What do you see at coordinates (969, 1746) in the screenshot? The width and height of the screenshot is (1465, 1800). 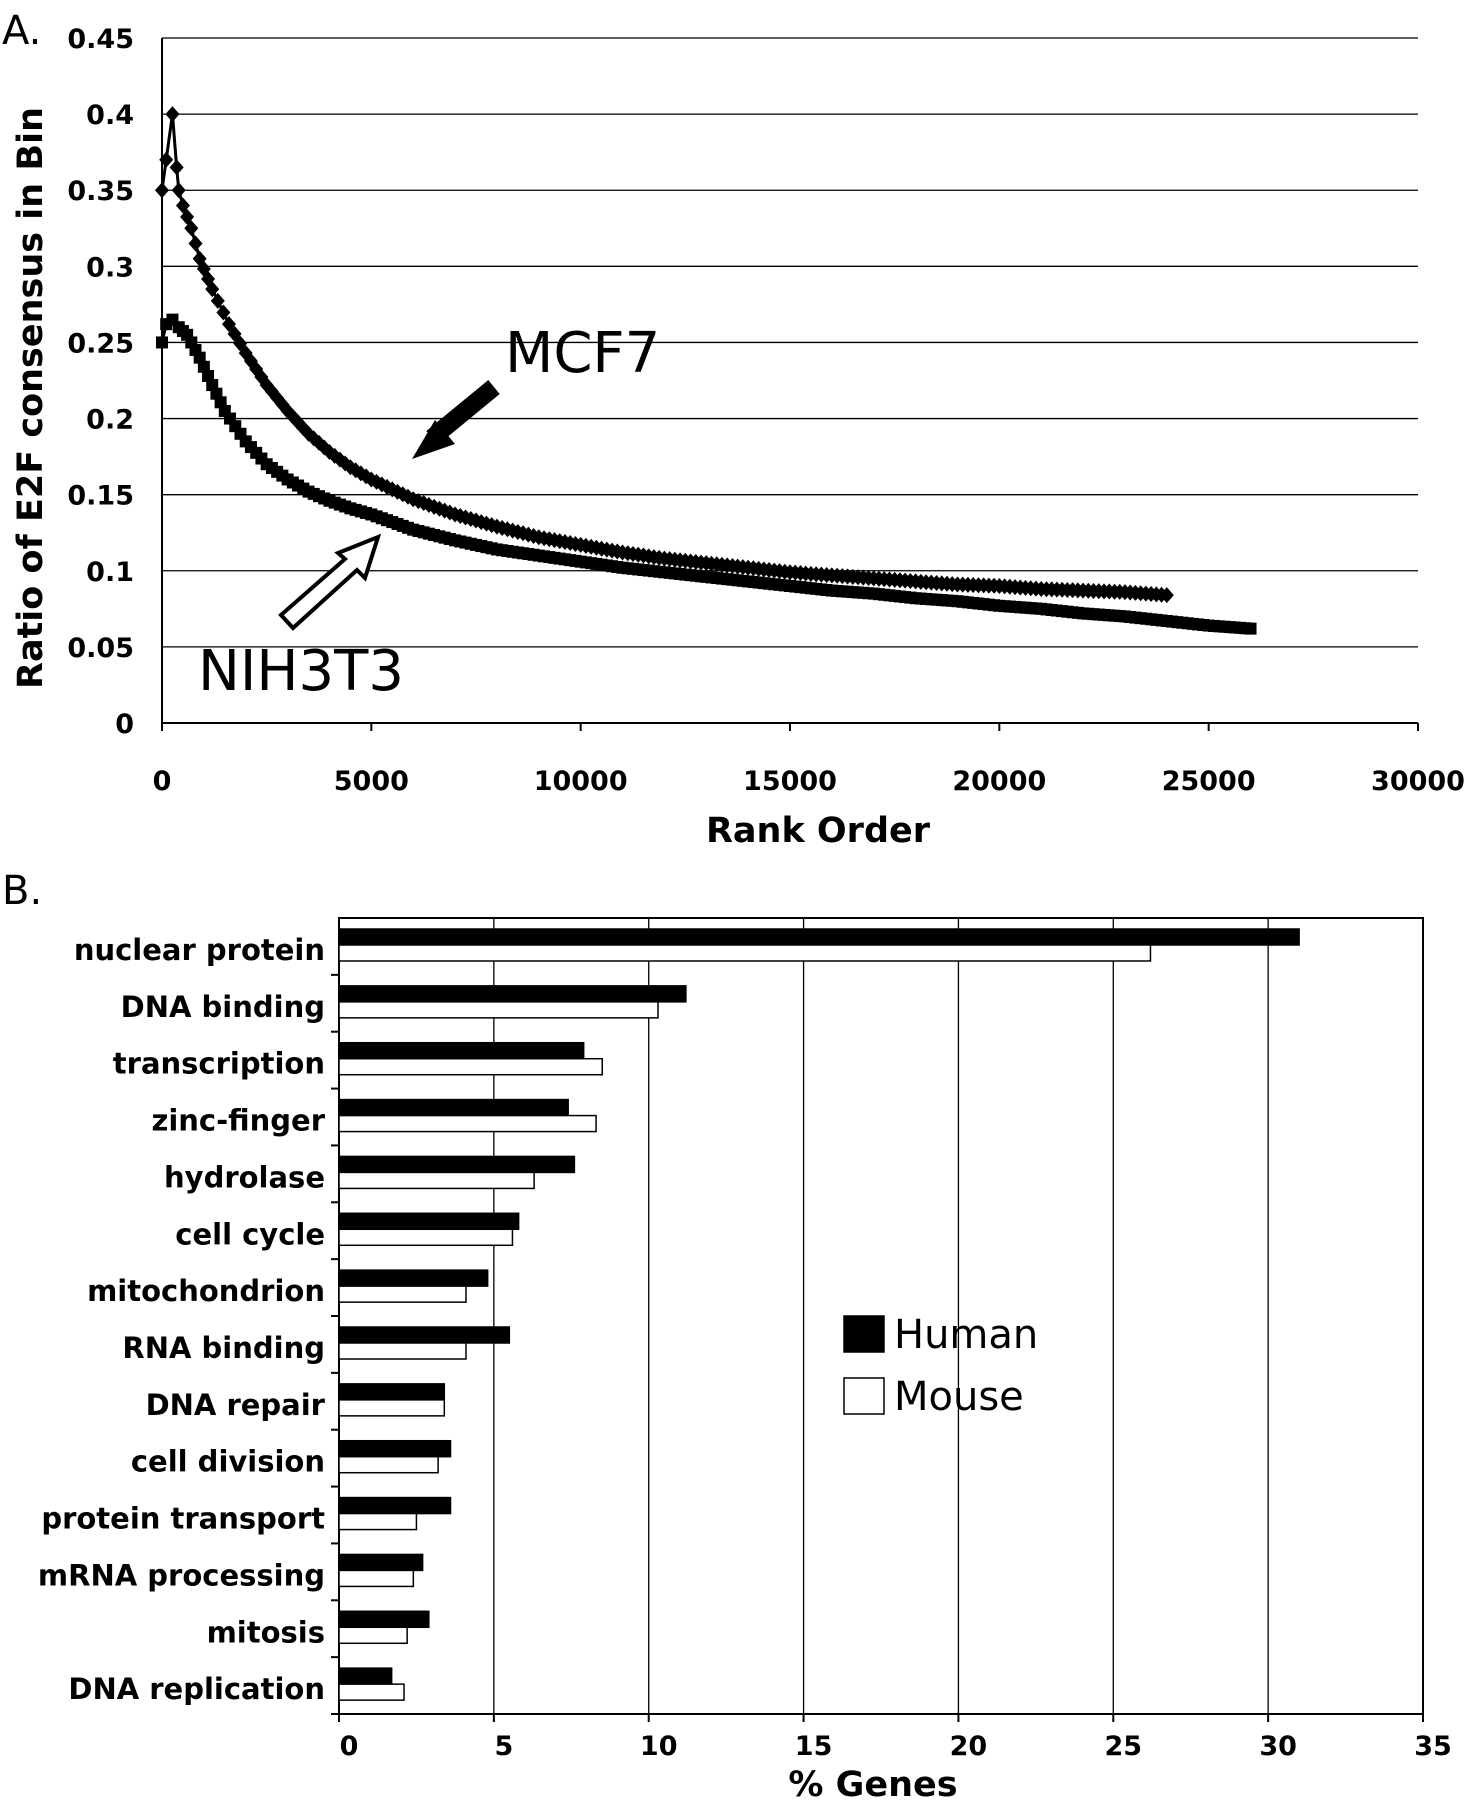 I see `x-tick-label: 20` at bounding box center [969, 1746].